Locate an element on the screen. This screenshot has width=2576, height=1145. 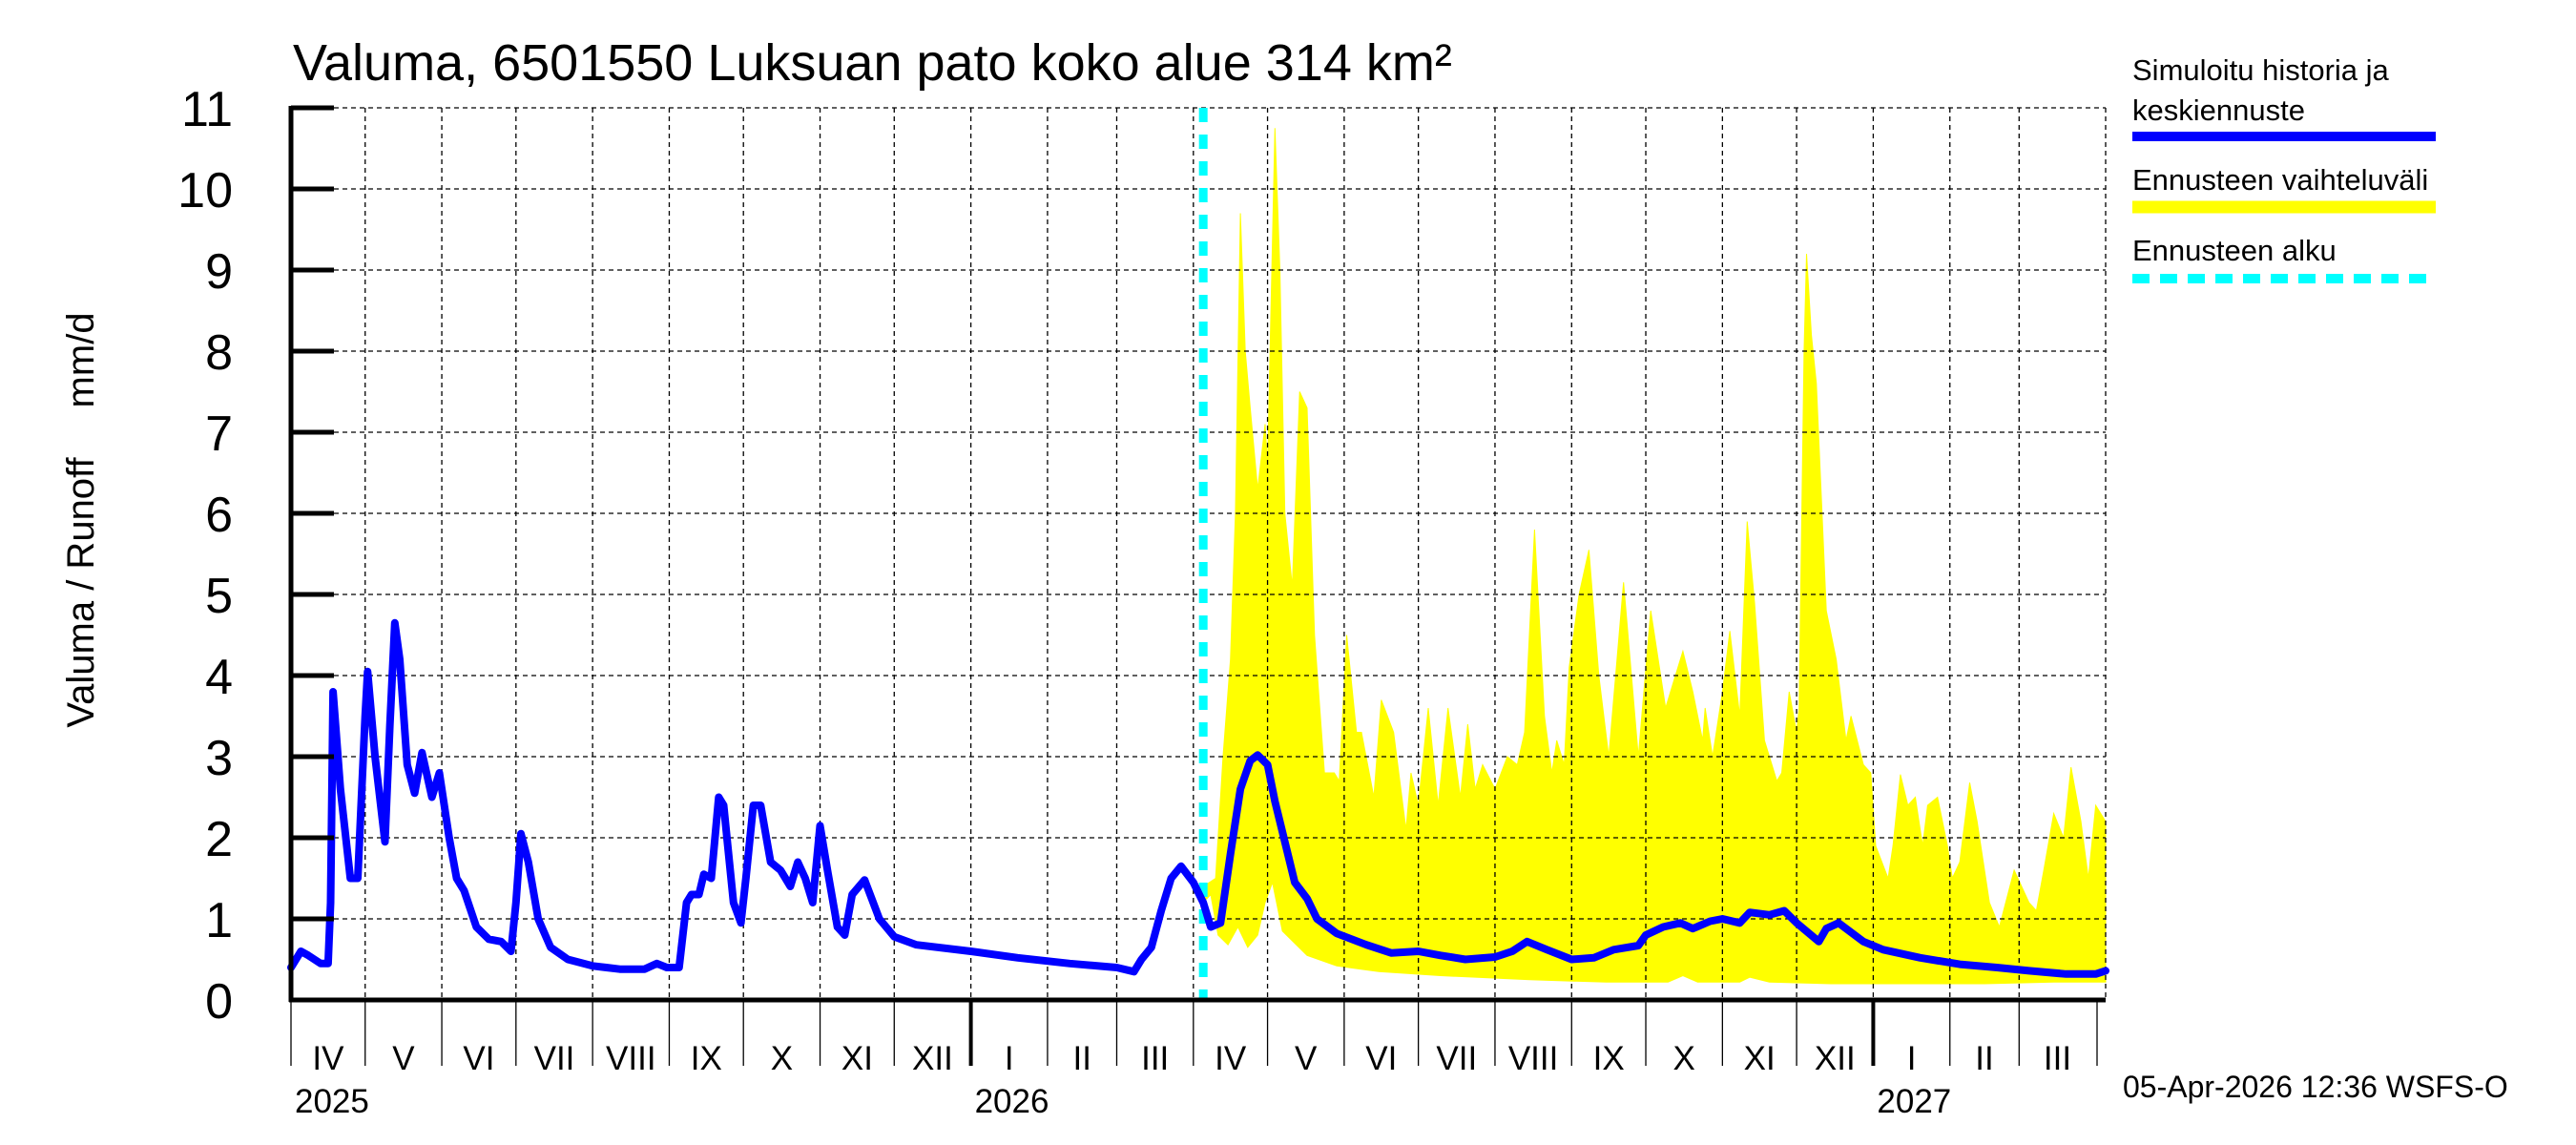
y-axis-unit: mm/d is located at coordinates (81, 360).